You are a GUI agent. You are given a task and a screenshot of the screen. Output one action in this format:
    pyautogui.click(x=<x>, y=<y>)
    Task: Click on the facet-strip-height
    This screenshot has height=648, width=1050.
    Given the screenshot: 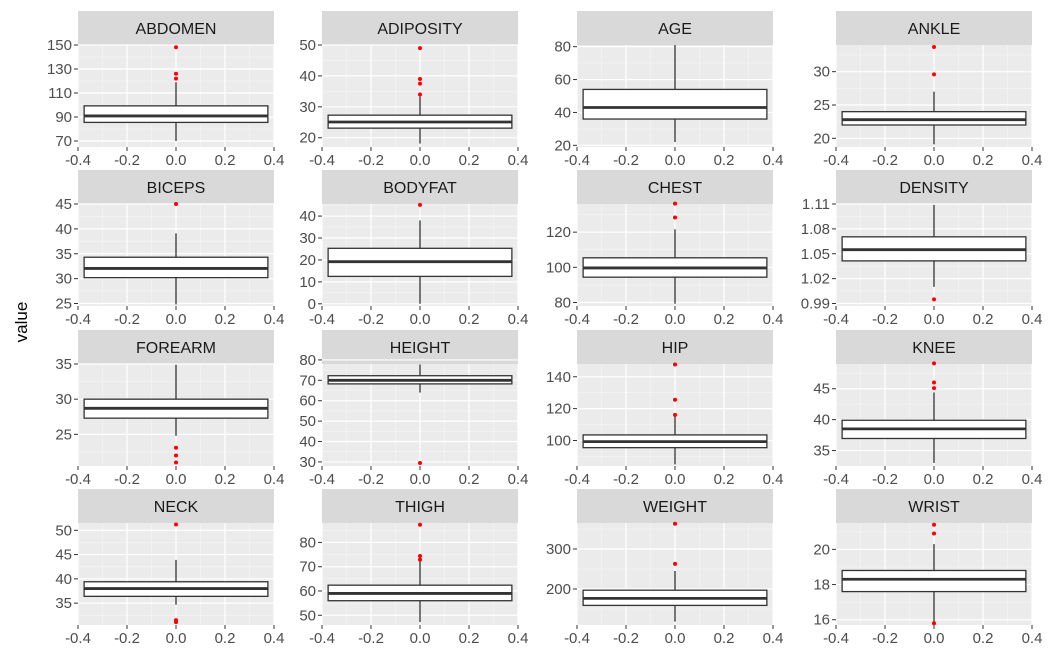 What is the action you would take?
    pyautogui.click(x=420, y=347)
    